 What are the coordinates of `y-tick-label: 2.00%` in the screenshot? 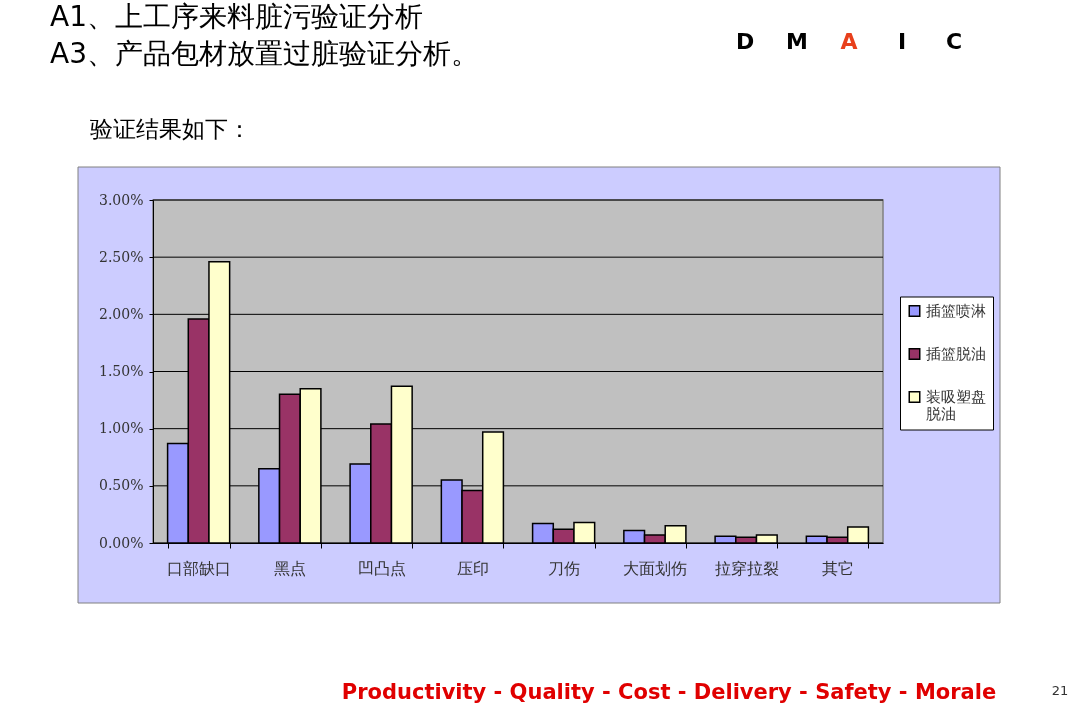 It's located at (121, 313).